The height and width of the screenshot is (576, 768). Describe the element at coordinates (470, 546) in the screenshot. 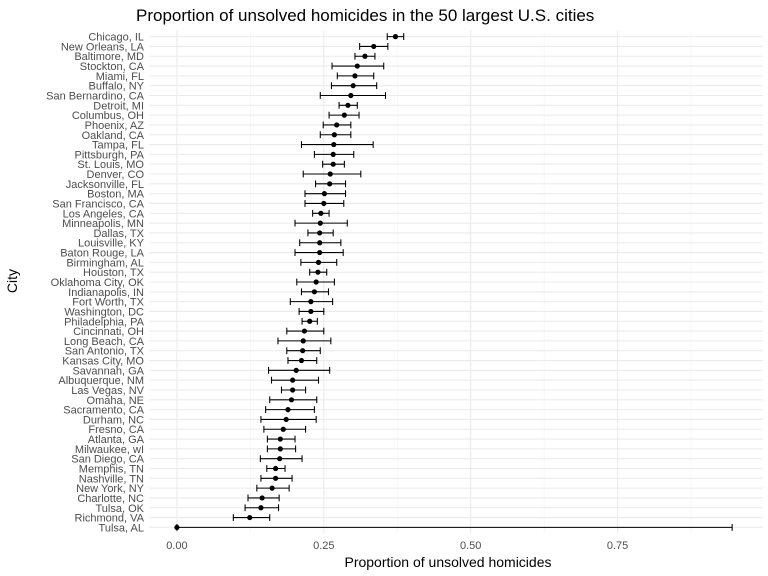

I see `x-tick-label: 0.50` at that location.